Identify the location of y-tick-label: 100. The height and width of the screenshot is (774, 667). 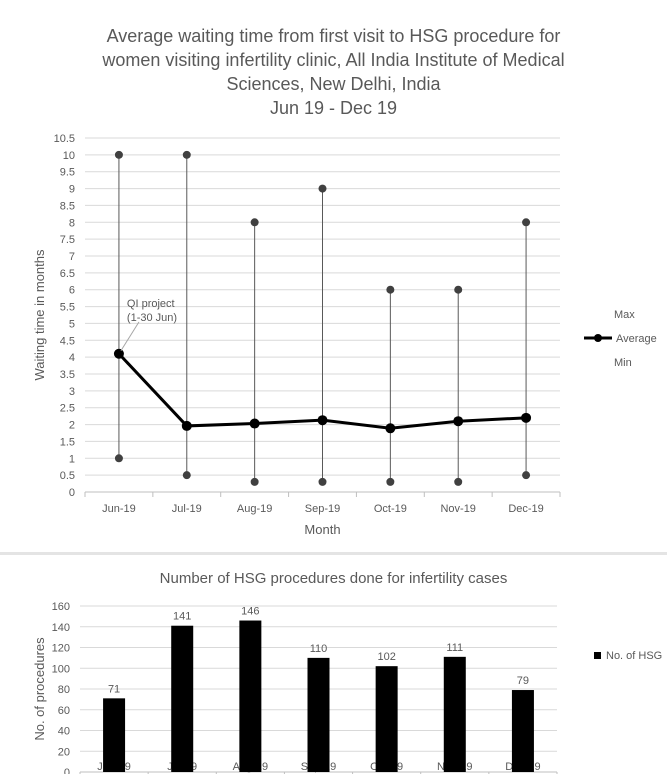
(61, 669).